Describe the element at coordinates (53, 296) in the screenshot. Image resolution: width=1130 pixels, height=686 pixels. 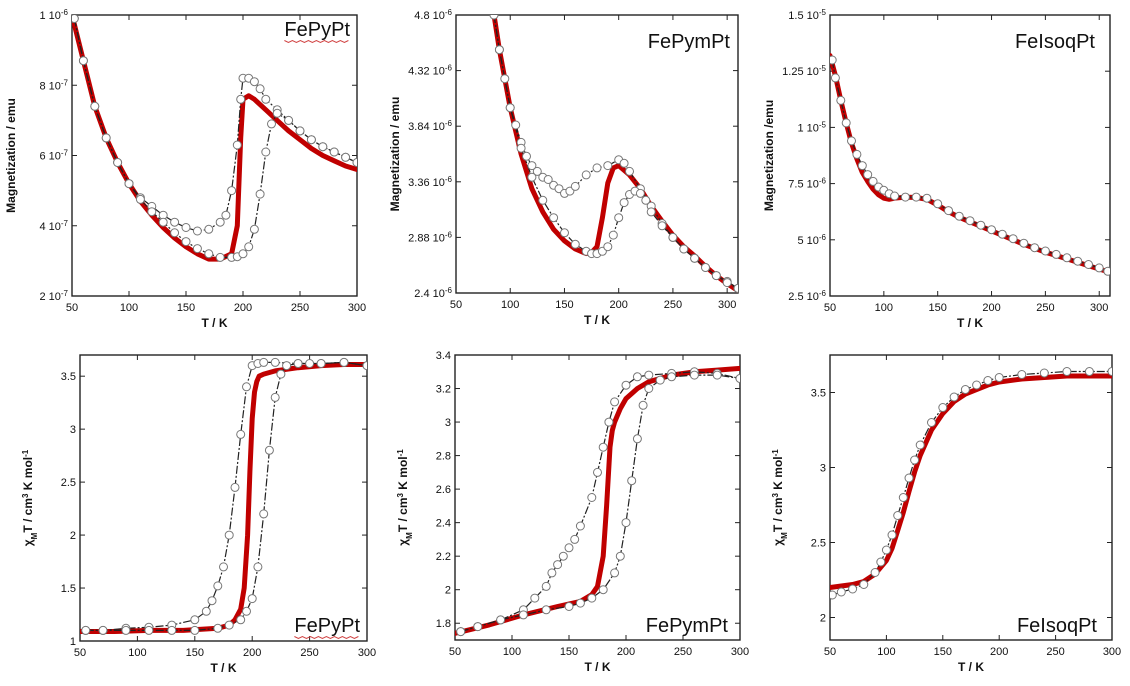
I see `y-tick-label: 2 10-7` at that location.